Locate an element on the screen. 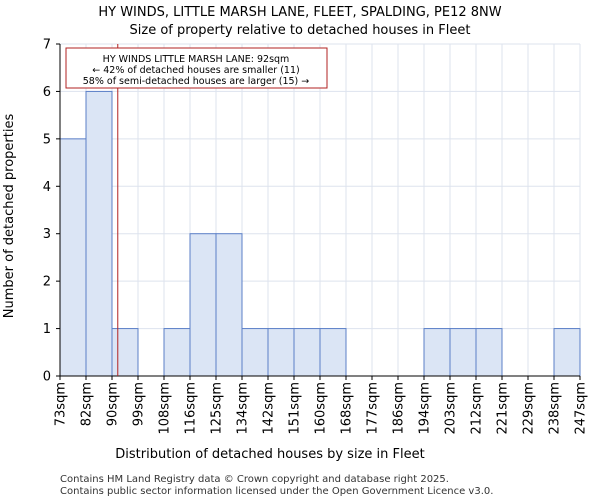  x-tick-label: 90sqm is located at coordinates (113, 404).